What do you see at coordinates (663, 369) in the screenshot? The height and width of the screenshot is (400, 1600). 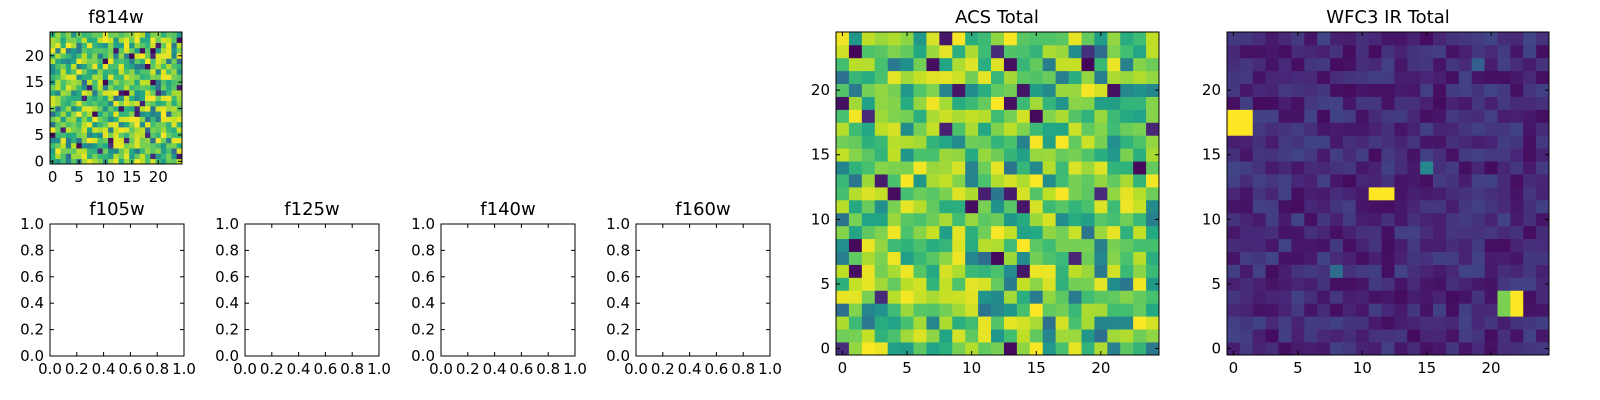 I see `x-tick-label: 0.2` at bounding box center [663, 369].